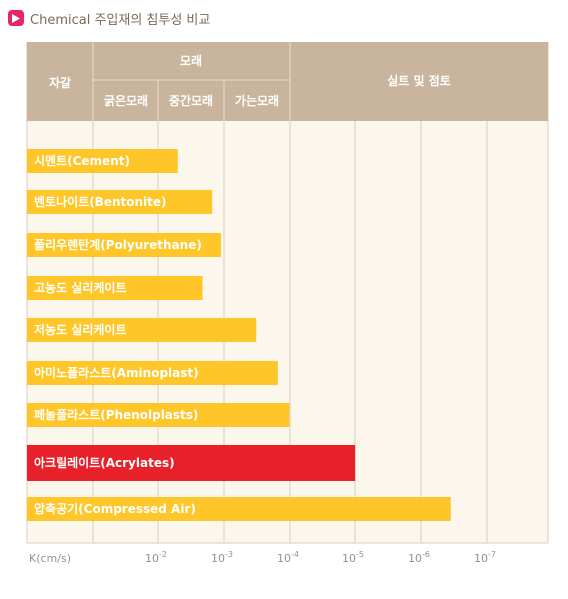 The image size is (568, 599). Describe the element at coordinates (222, 557) in the screenshot. I see `x-tick-label: 10⁻³` at that location.